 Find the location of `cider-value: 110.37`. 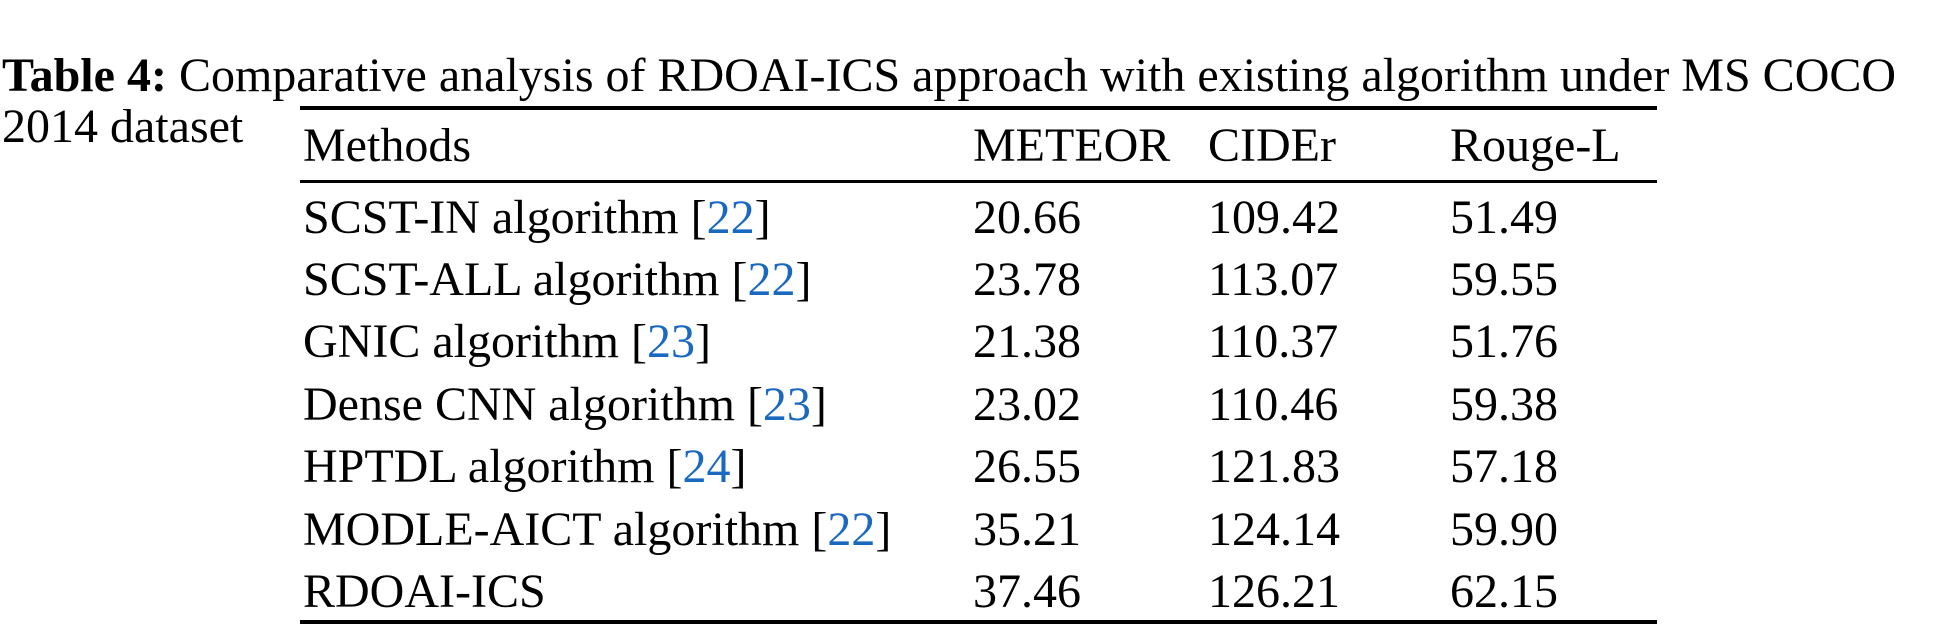

cider-value: 110.37 is located at coordinates (1273, 342).